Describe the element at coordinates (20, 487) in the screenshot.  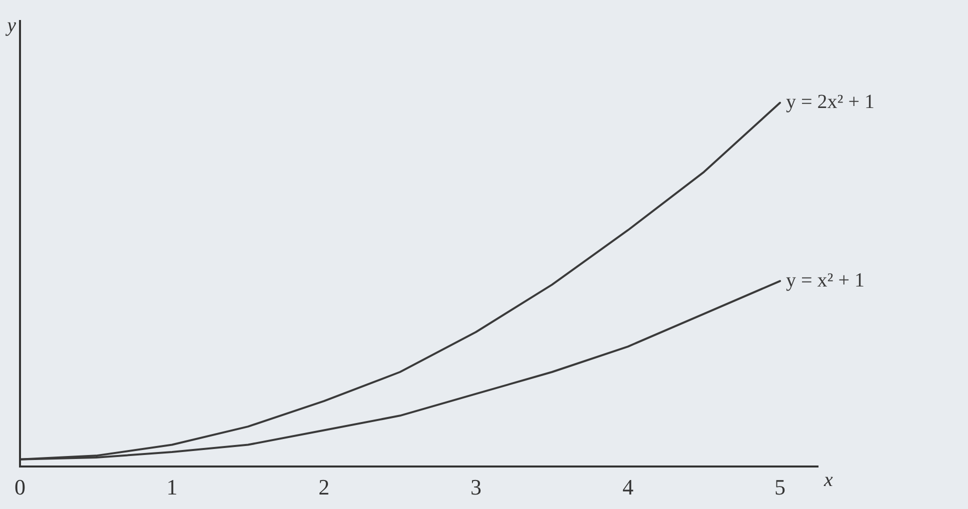
I see `x-tick-label: 0` at that location.